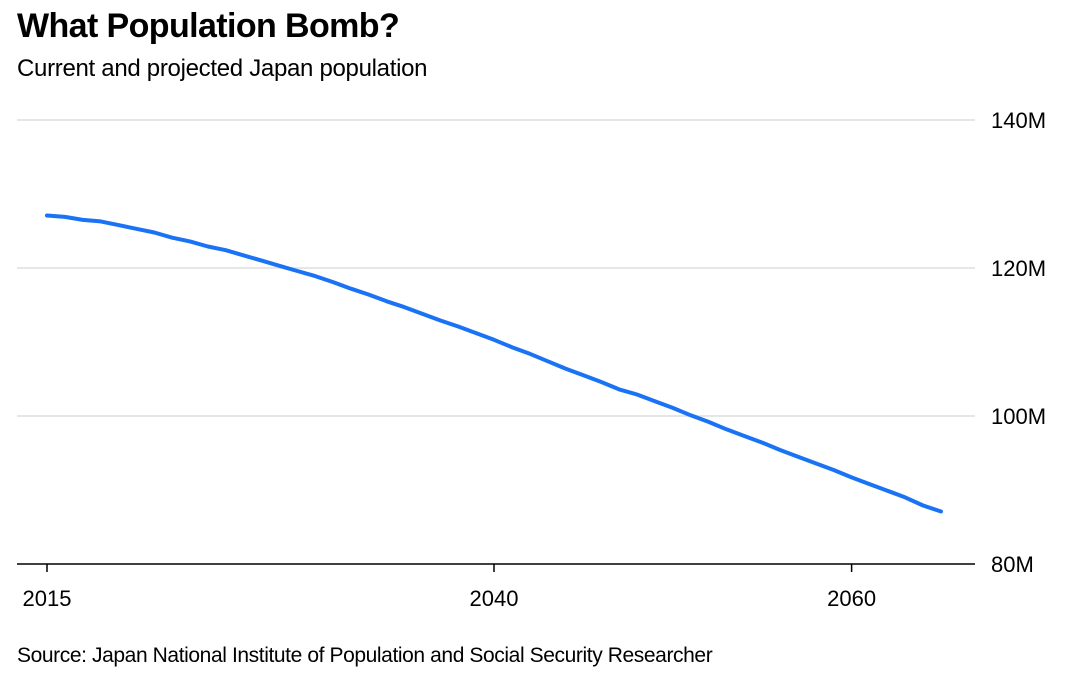  What do you see at coordinates (1018, 120) in the screenshot?
I see `y-tick-label-140M: 140M` at bounding box center [1018, 120].